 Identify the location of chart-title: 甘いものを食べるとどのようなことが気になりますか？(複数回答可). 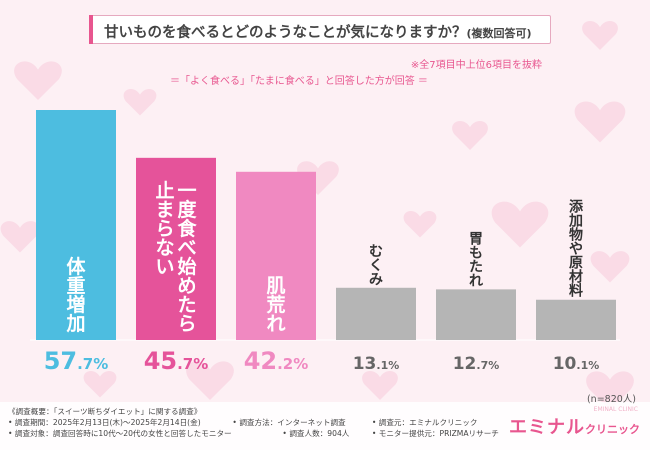
(318, 33).